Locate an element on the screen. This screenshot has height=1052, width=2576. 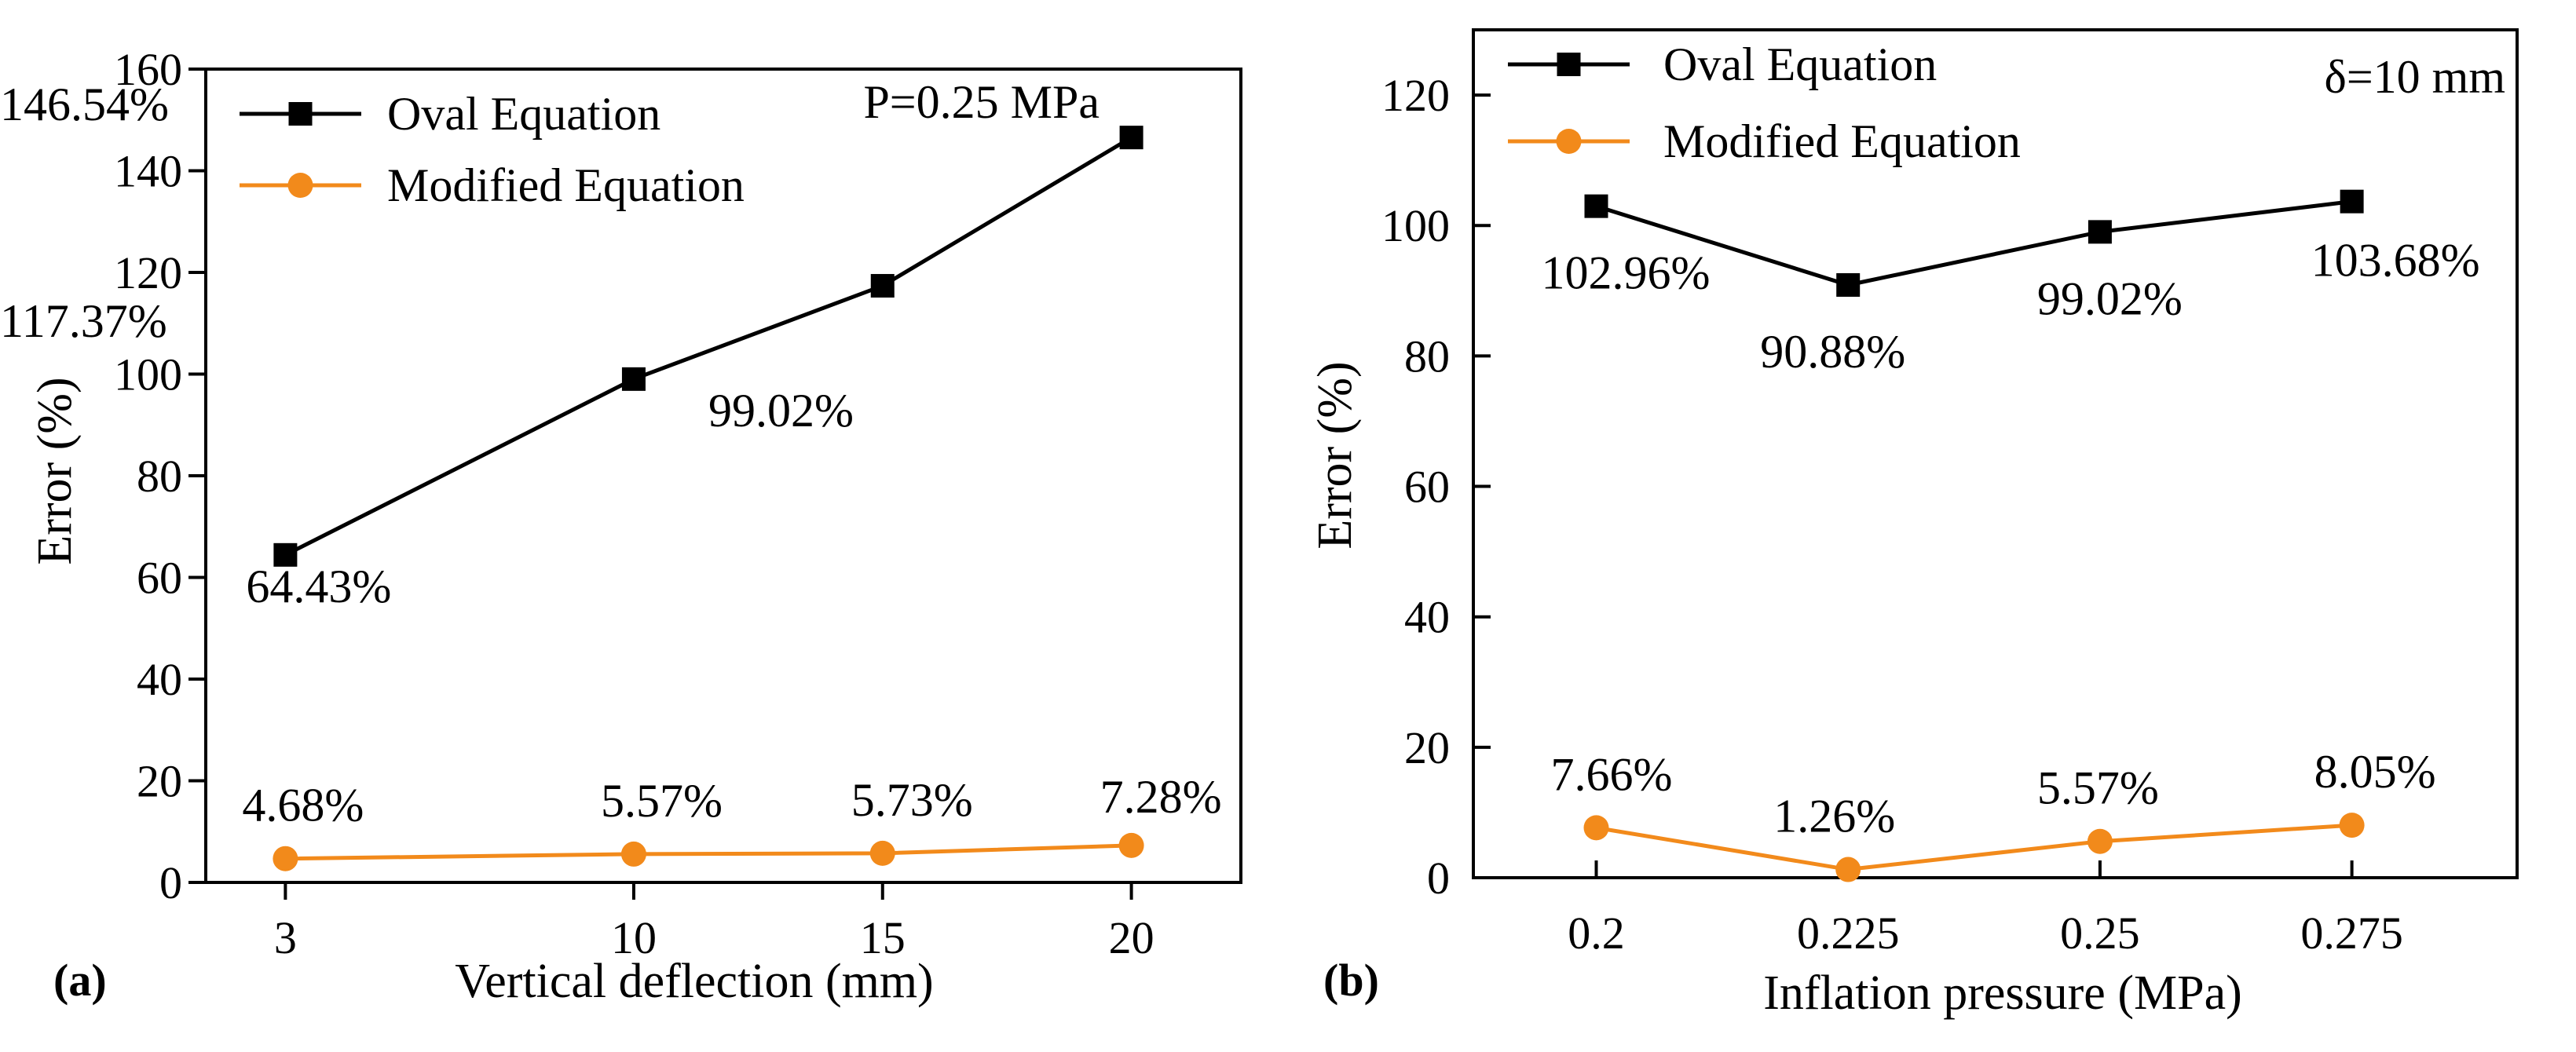
x-tick-label: 15 is located at coordinates (883, 937).